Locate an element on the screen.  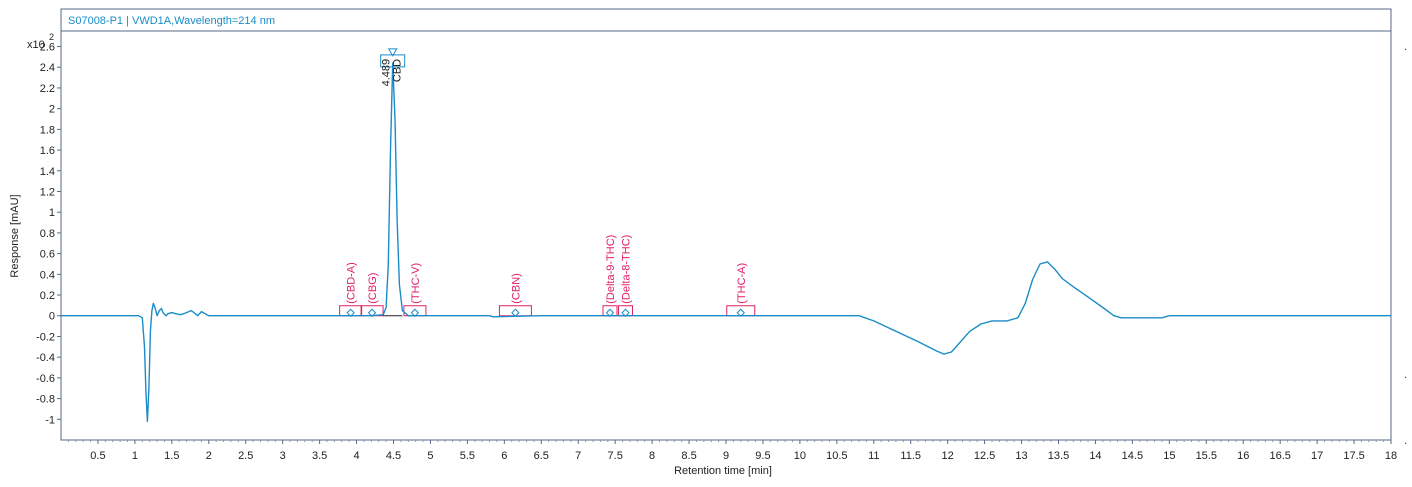
y-tick-label: 0.8 is located at coordinates (47, 234).